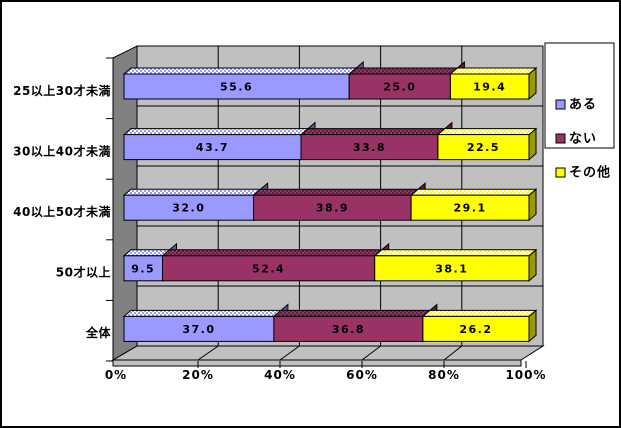  I want to click on bar-value-label: 38.9, so click(332, 208).